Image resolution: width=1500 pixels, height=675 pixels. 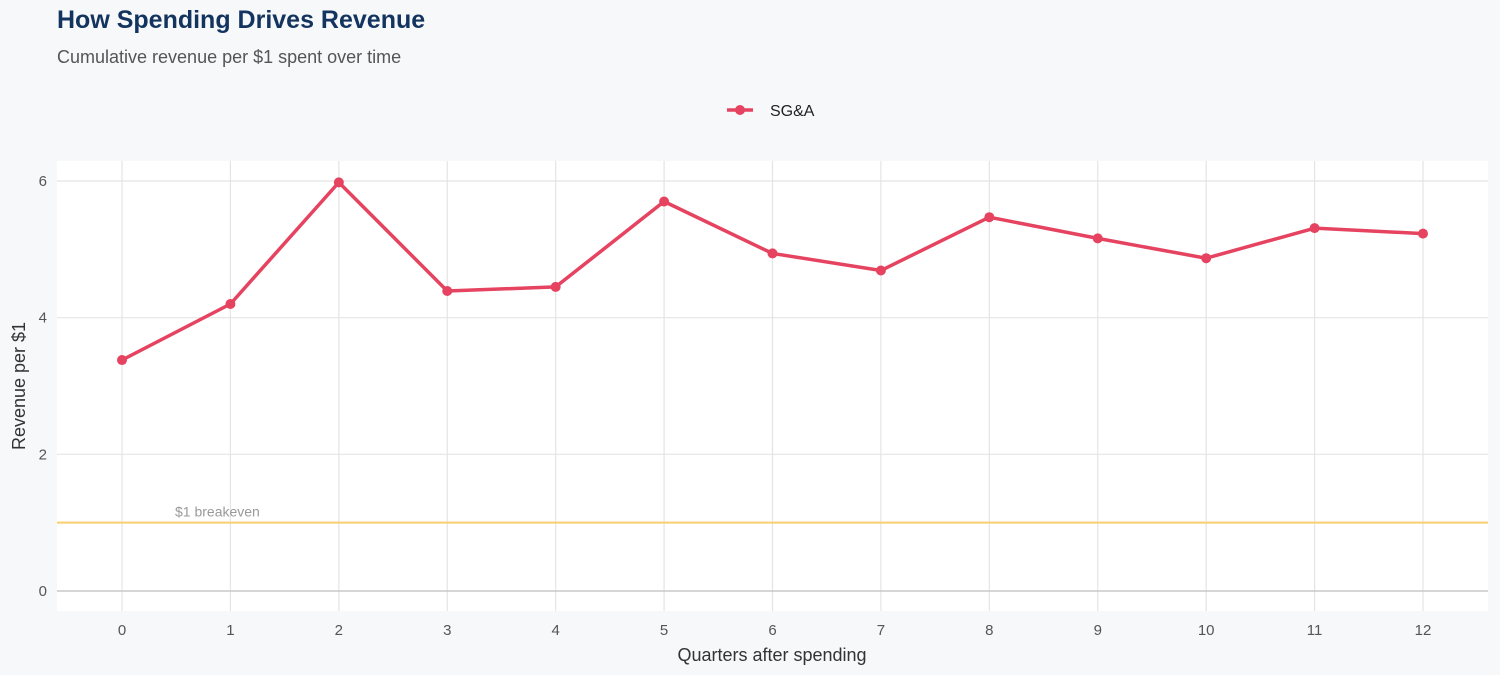 What do you see at coordinates (772, 630) in the screenshot?
I see `x-tick-label: 6` at bounding box center [772, 630].